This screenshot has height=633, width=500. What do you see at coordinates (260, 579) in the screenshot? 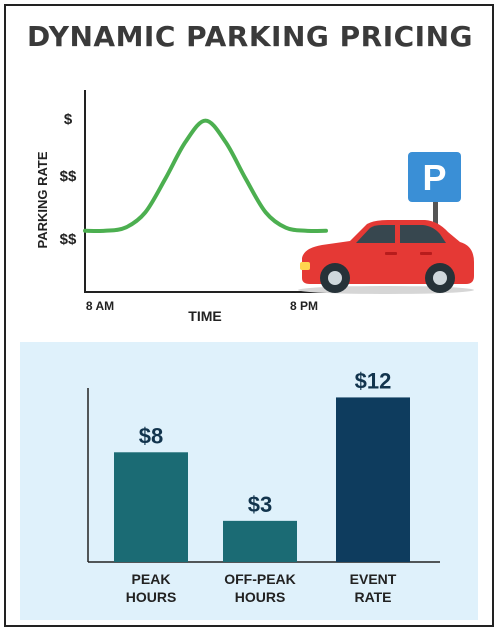
I see `bar-category-label: OFF-PEAK` at bounding box center [260, 579].